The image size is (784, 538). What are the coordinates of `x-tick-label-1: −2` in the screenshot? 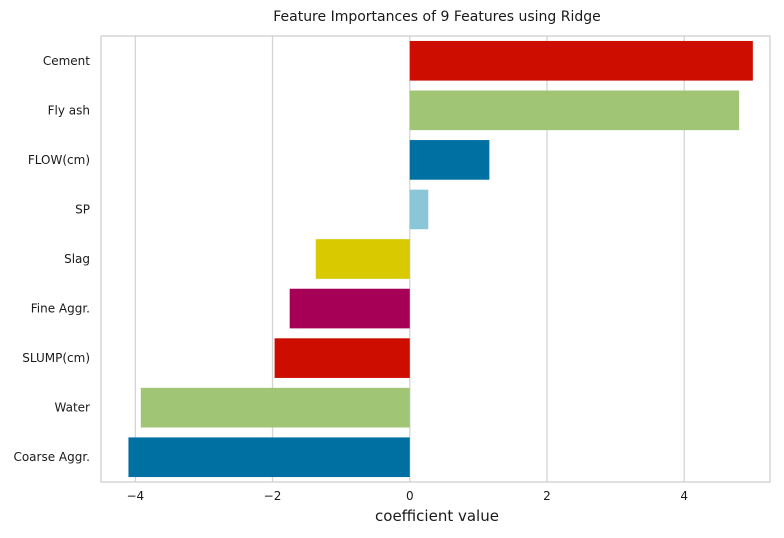 It's located at (273, 496).